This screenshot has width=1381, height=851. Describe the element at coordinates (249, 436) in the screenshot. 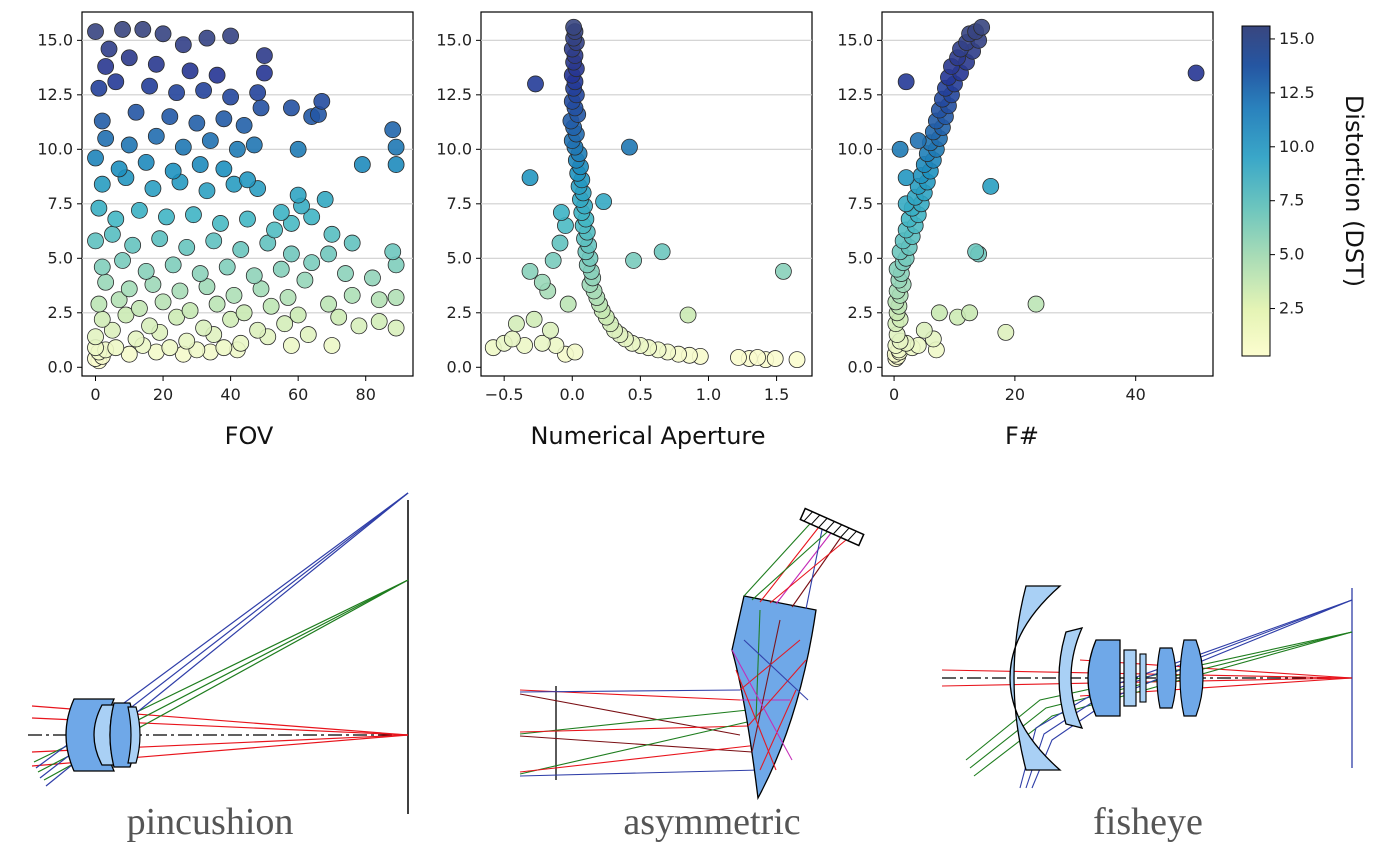

I see `x-axis-label: FOV` at that location.